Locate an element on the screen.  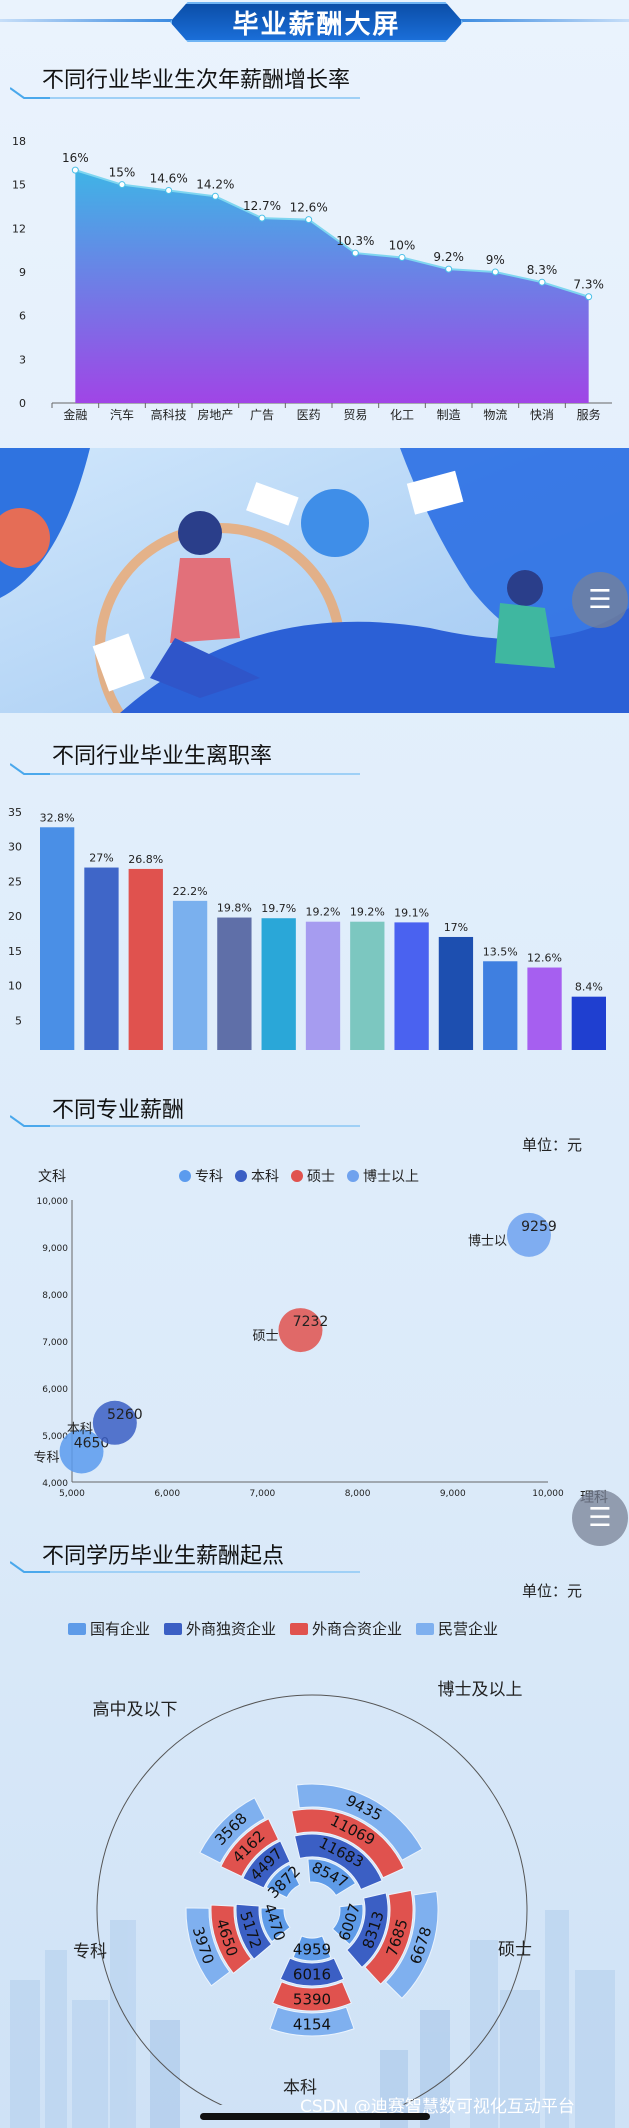
edu-sector-value: 4959 is located at coordinates (312, 1950).